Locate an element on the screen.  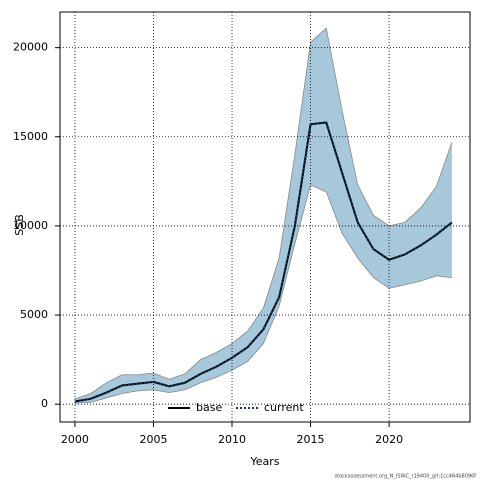
y-tick-label: 10000 is located at coordinates (30, 225).